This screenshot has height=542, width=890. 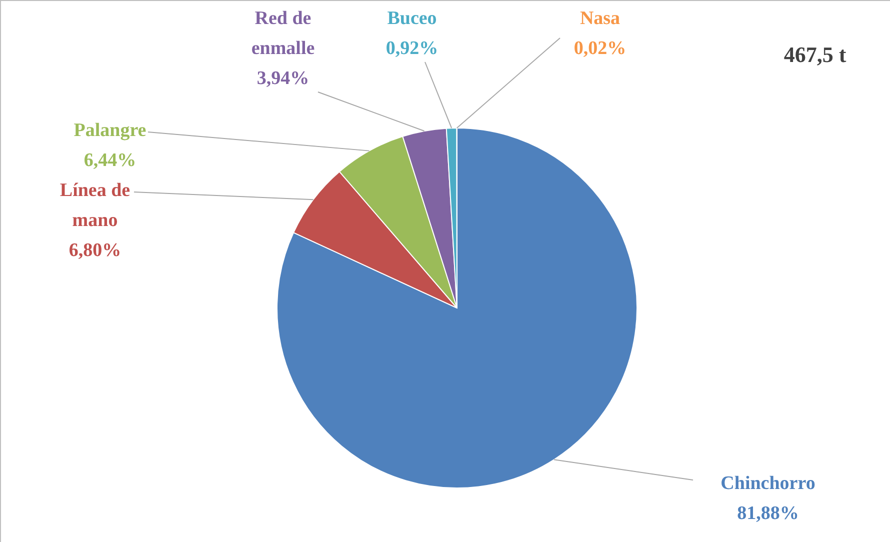 What do you see at coordinates (768, 513) in the screenshot?
I see `data-label: 81,88%` at bounding box center [768, 513].